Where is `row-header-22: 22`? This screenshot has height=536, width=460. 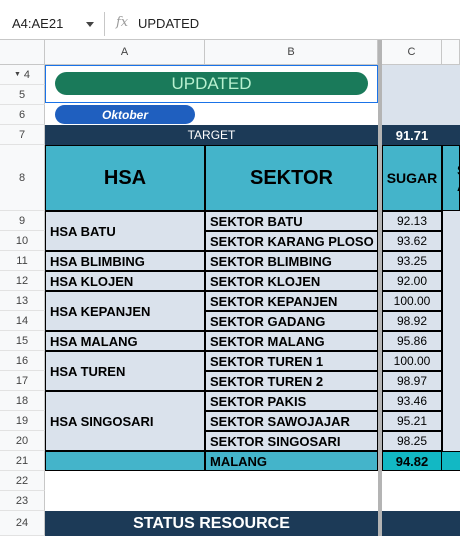
row-header-22: 22 is located at coordinates (22, 481).